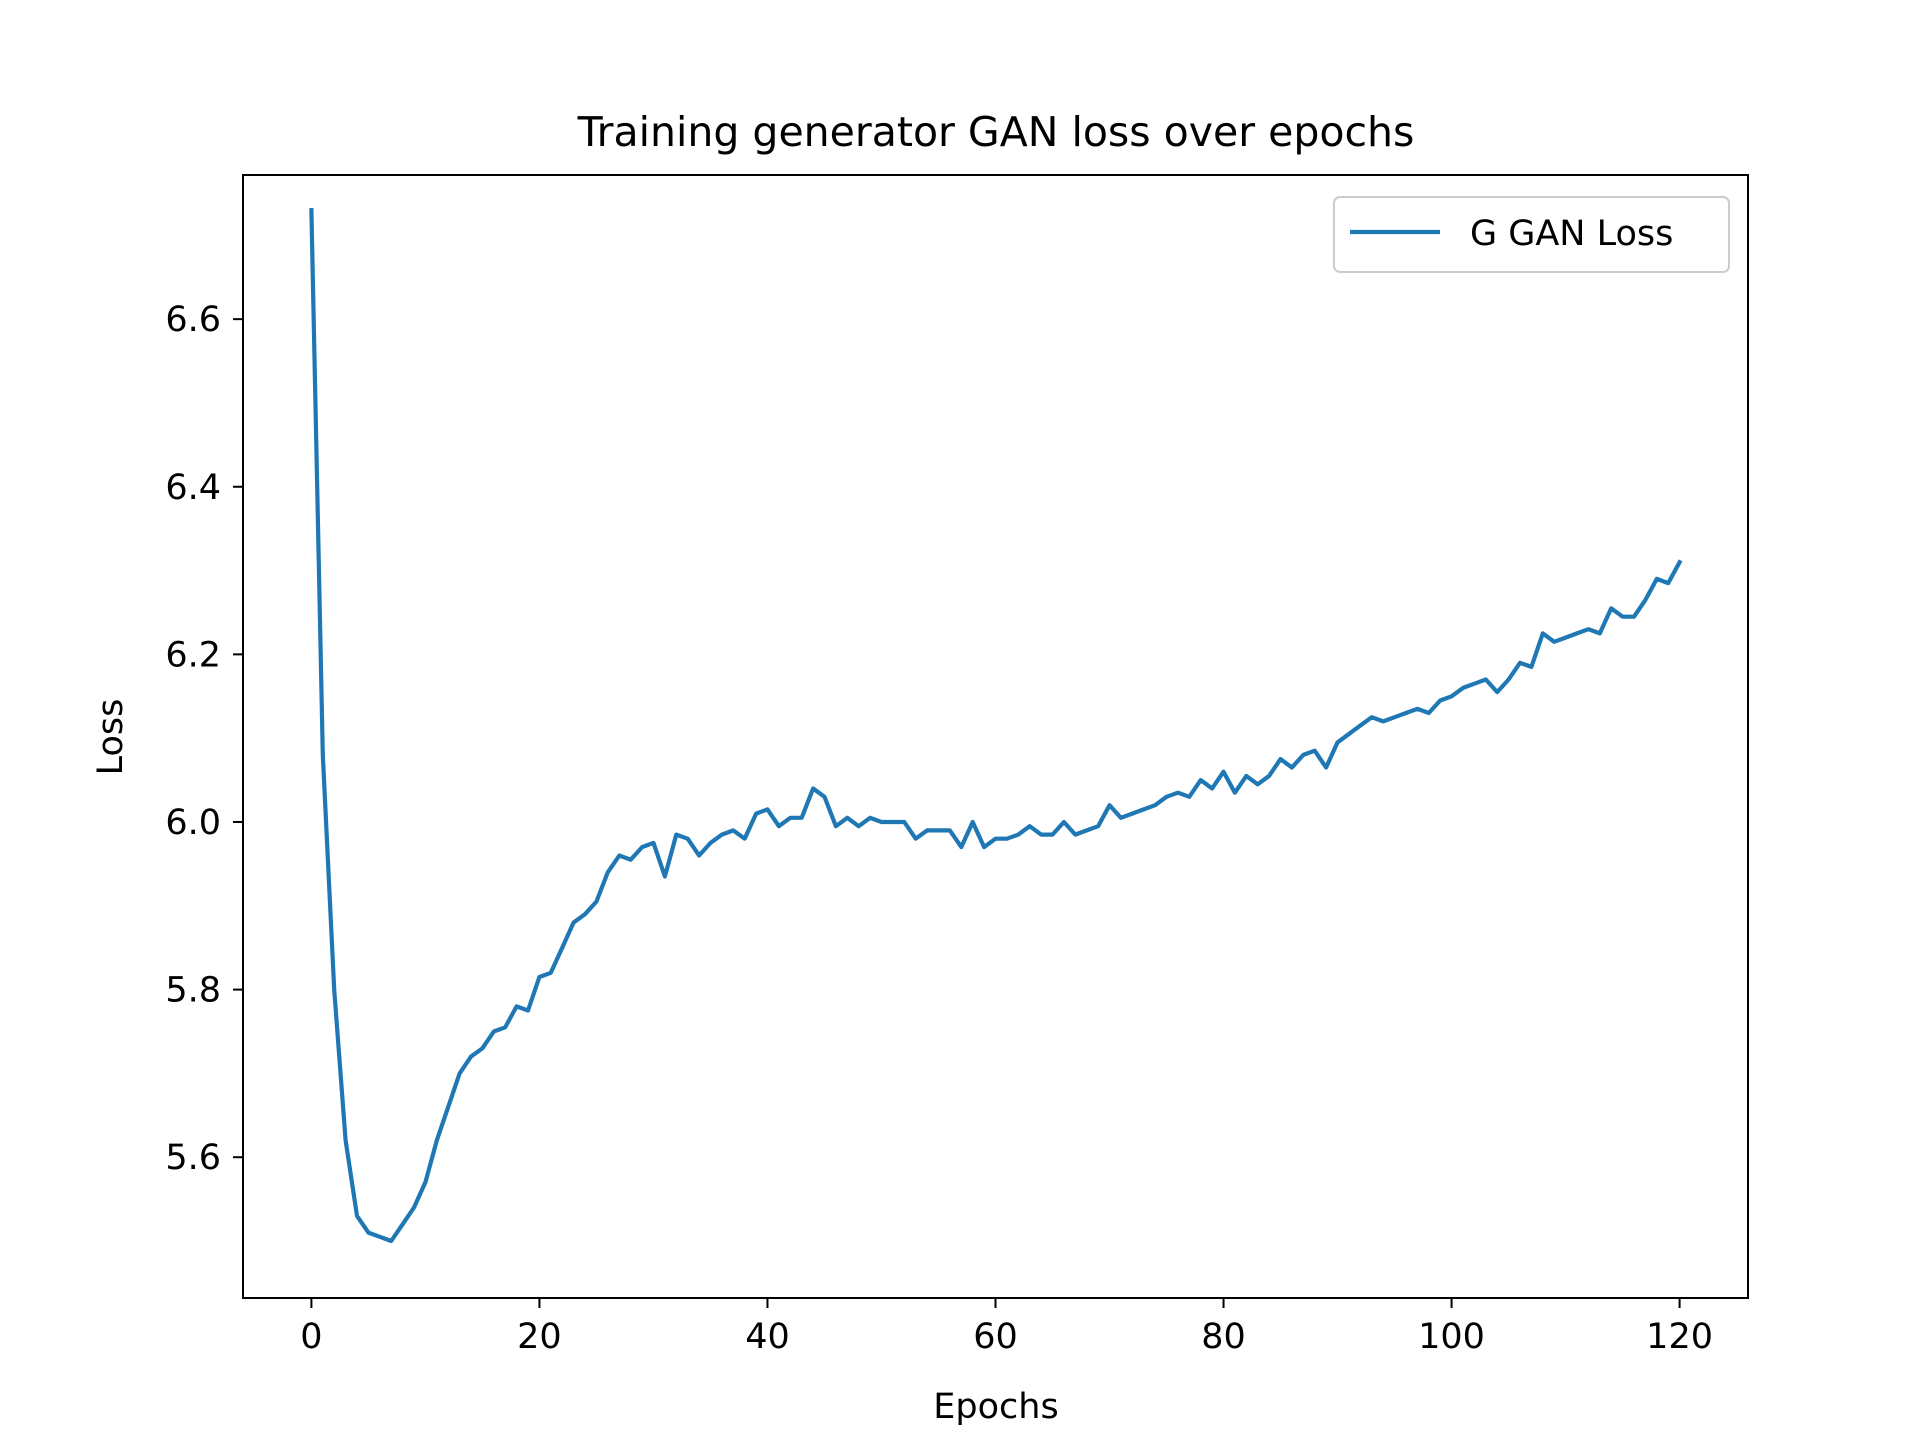  Describe the element at coordinates (204, 739) in the screenshot. I see `y-axis-ticks: 5.6 5.8 6.0 6.2 6.4 6.6` at that location.